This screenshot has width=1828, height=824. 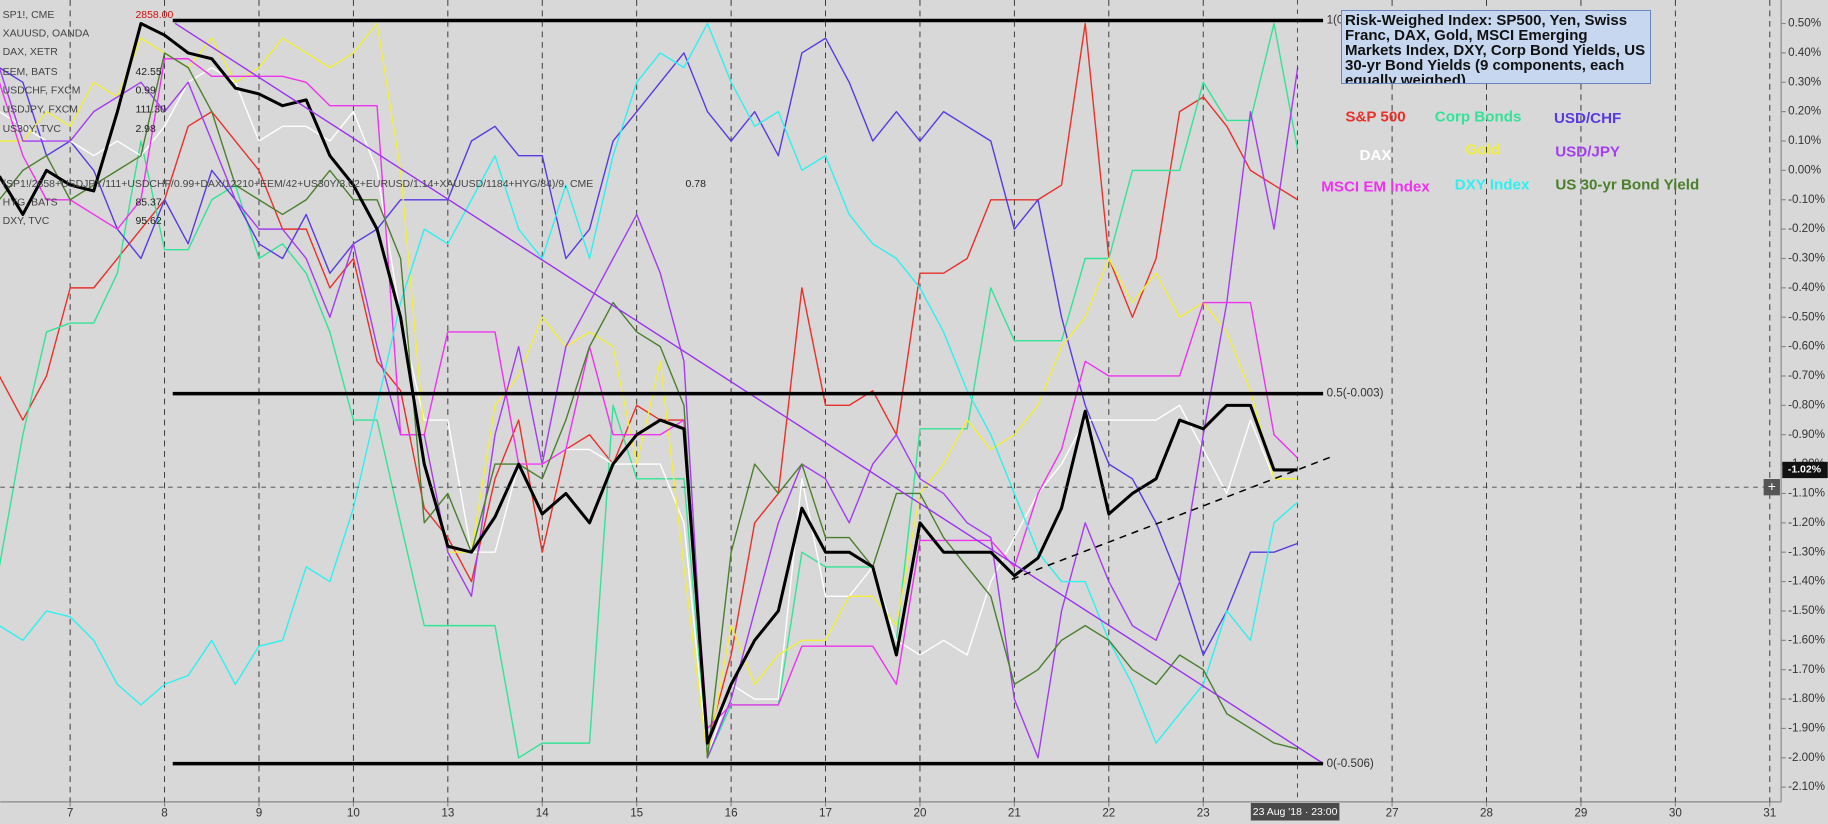 I want to click on symbol-name: DAX, XETR, so click(x=31, y=52).